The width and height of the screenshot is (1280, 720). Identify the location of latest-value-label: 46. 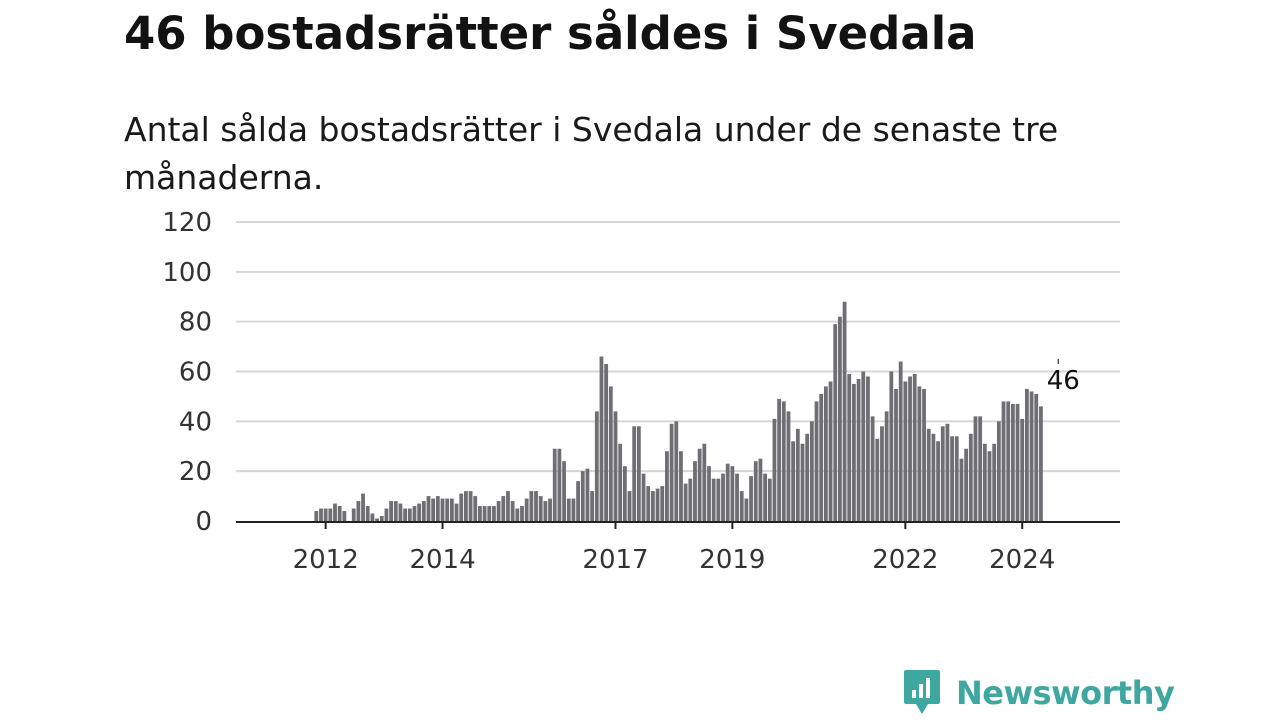
(1063, 381).